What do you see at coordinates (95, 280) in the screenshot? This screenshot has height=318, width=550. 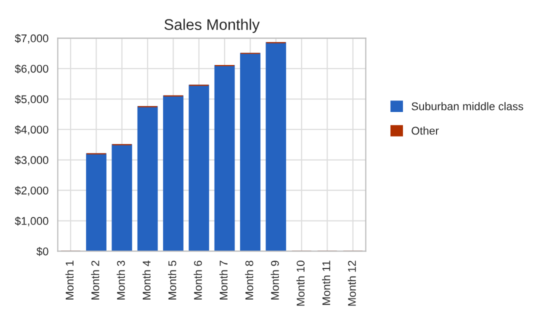 I see `x-tick-label: Month 2` at bounding box center [95, 280].